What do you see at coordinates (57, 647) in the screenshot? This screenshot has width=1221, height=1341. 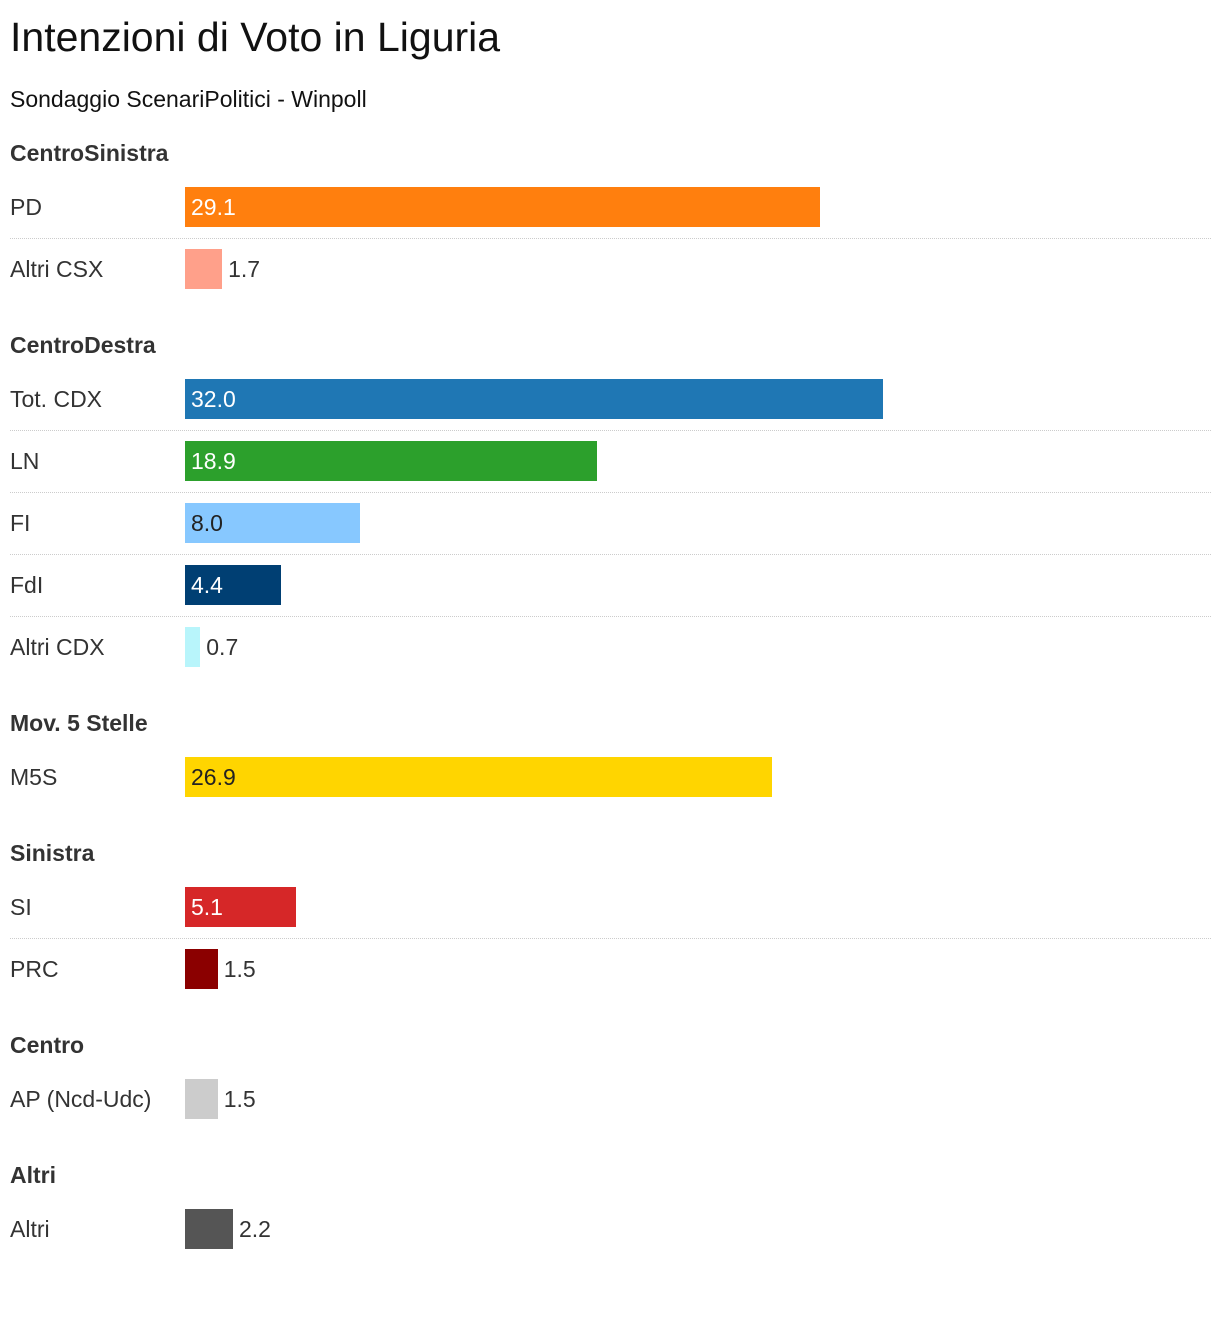 I see `bar-label: Altri CDX` at bounding box center [57, 647].